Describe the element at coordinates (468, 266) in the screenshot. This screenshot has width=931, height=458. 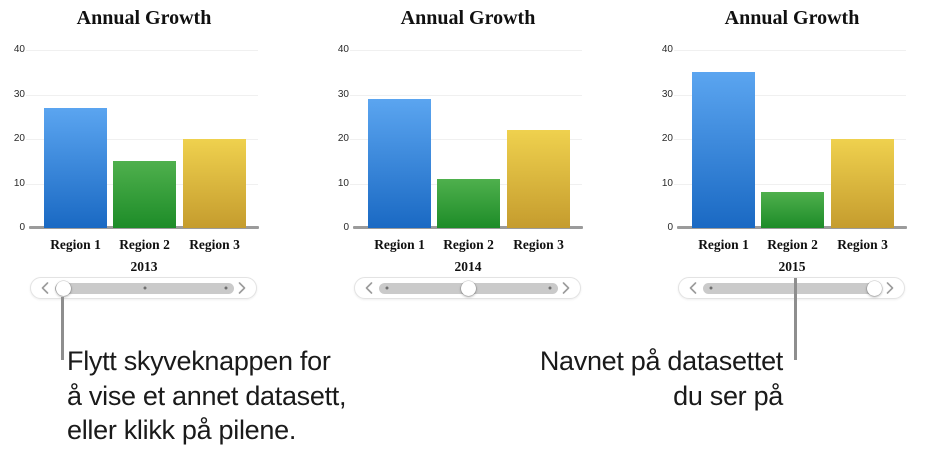
I see `dataset-year-label: 2014` at that location.